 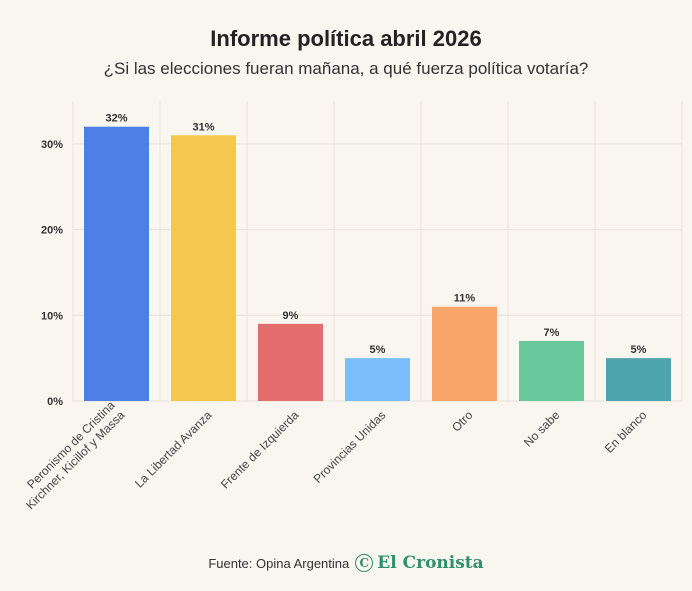 I want to click on data-label: 11%, so click(x=465, y=299).